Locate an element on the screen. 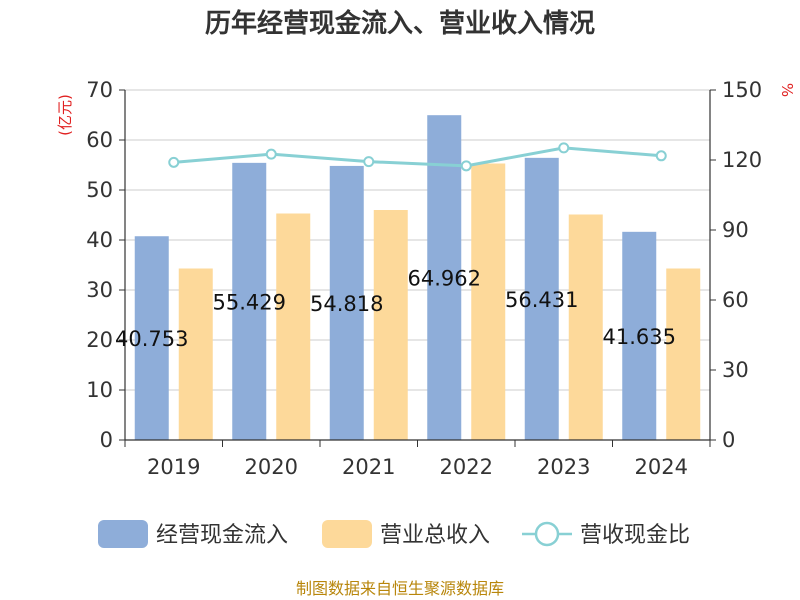 The width and height of the screenshot is (800, 600). bar-data-label: 40.753 is located at coordinates (151, 339).